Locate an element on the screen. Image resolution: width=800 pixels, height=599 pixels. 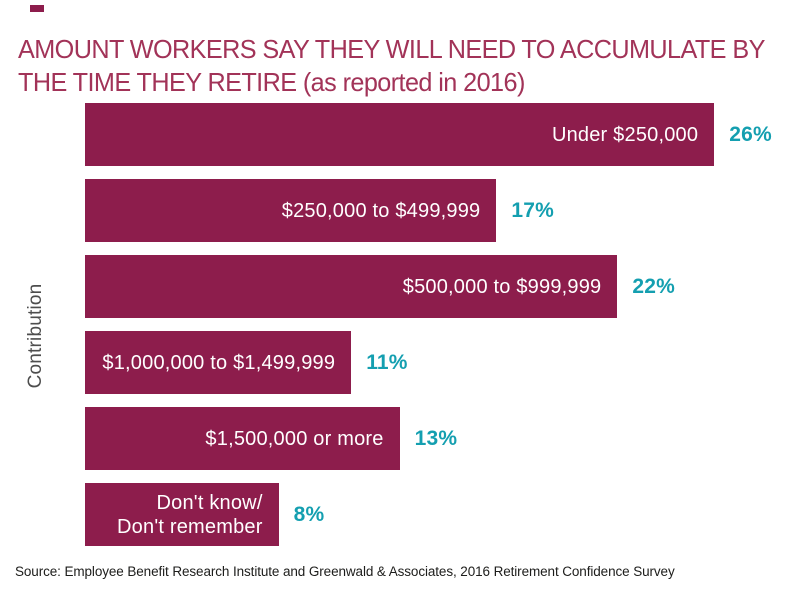
bar: $500,000 to $999,999 is located at coordinates (351, 286).